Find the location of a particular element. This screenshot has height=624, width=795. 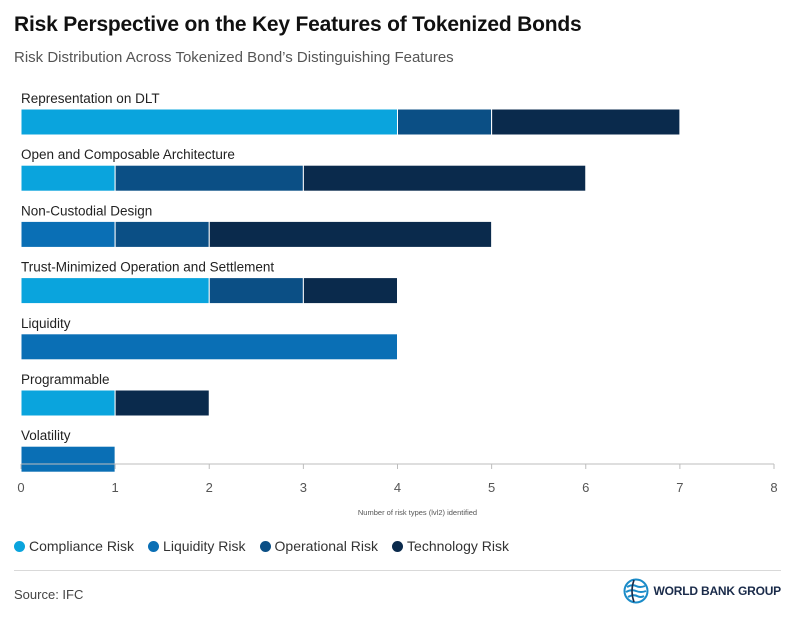

x-tick-label: 2 is located at coordinates (209, 487).